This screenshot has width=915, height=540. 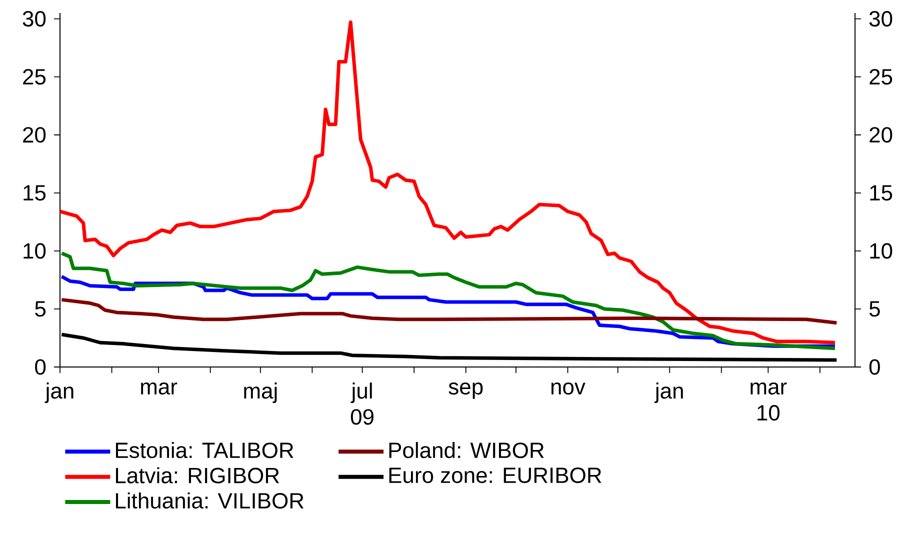 What do you see at coordinates (874, 309) in the screenshot?
I see `y-tick-label: 5` at bounding box center [874, 309].